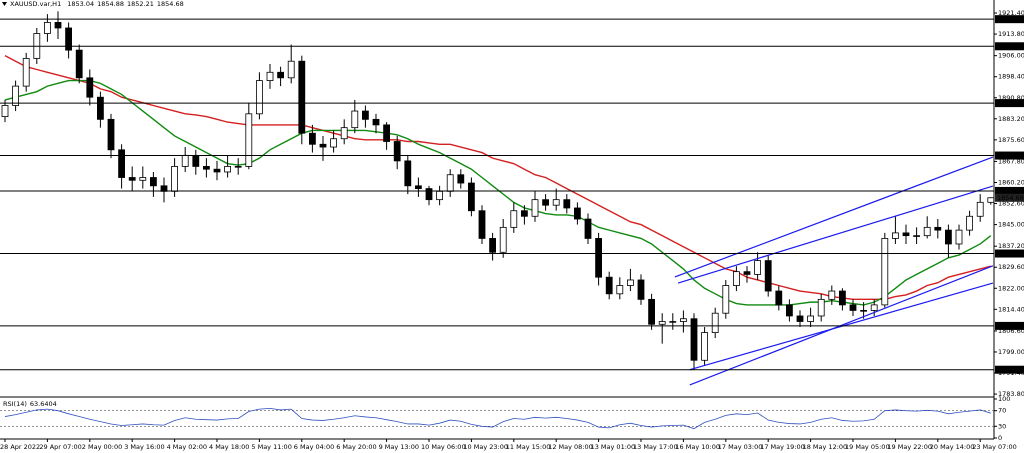 The image size is (1024, 453). I want to click on price-line-label: 1909.39, so click(1010, 46).